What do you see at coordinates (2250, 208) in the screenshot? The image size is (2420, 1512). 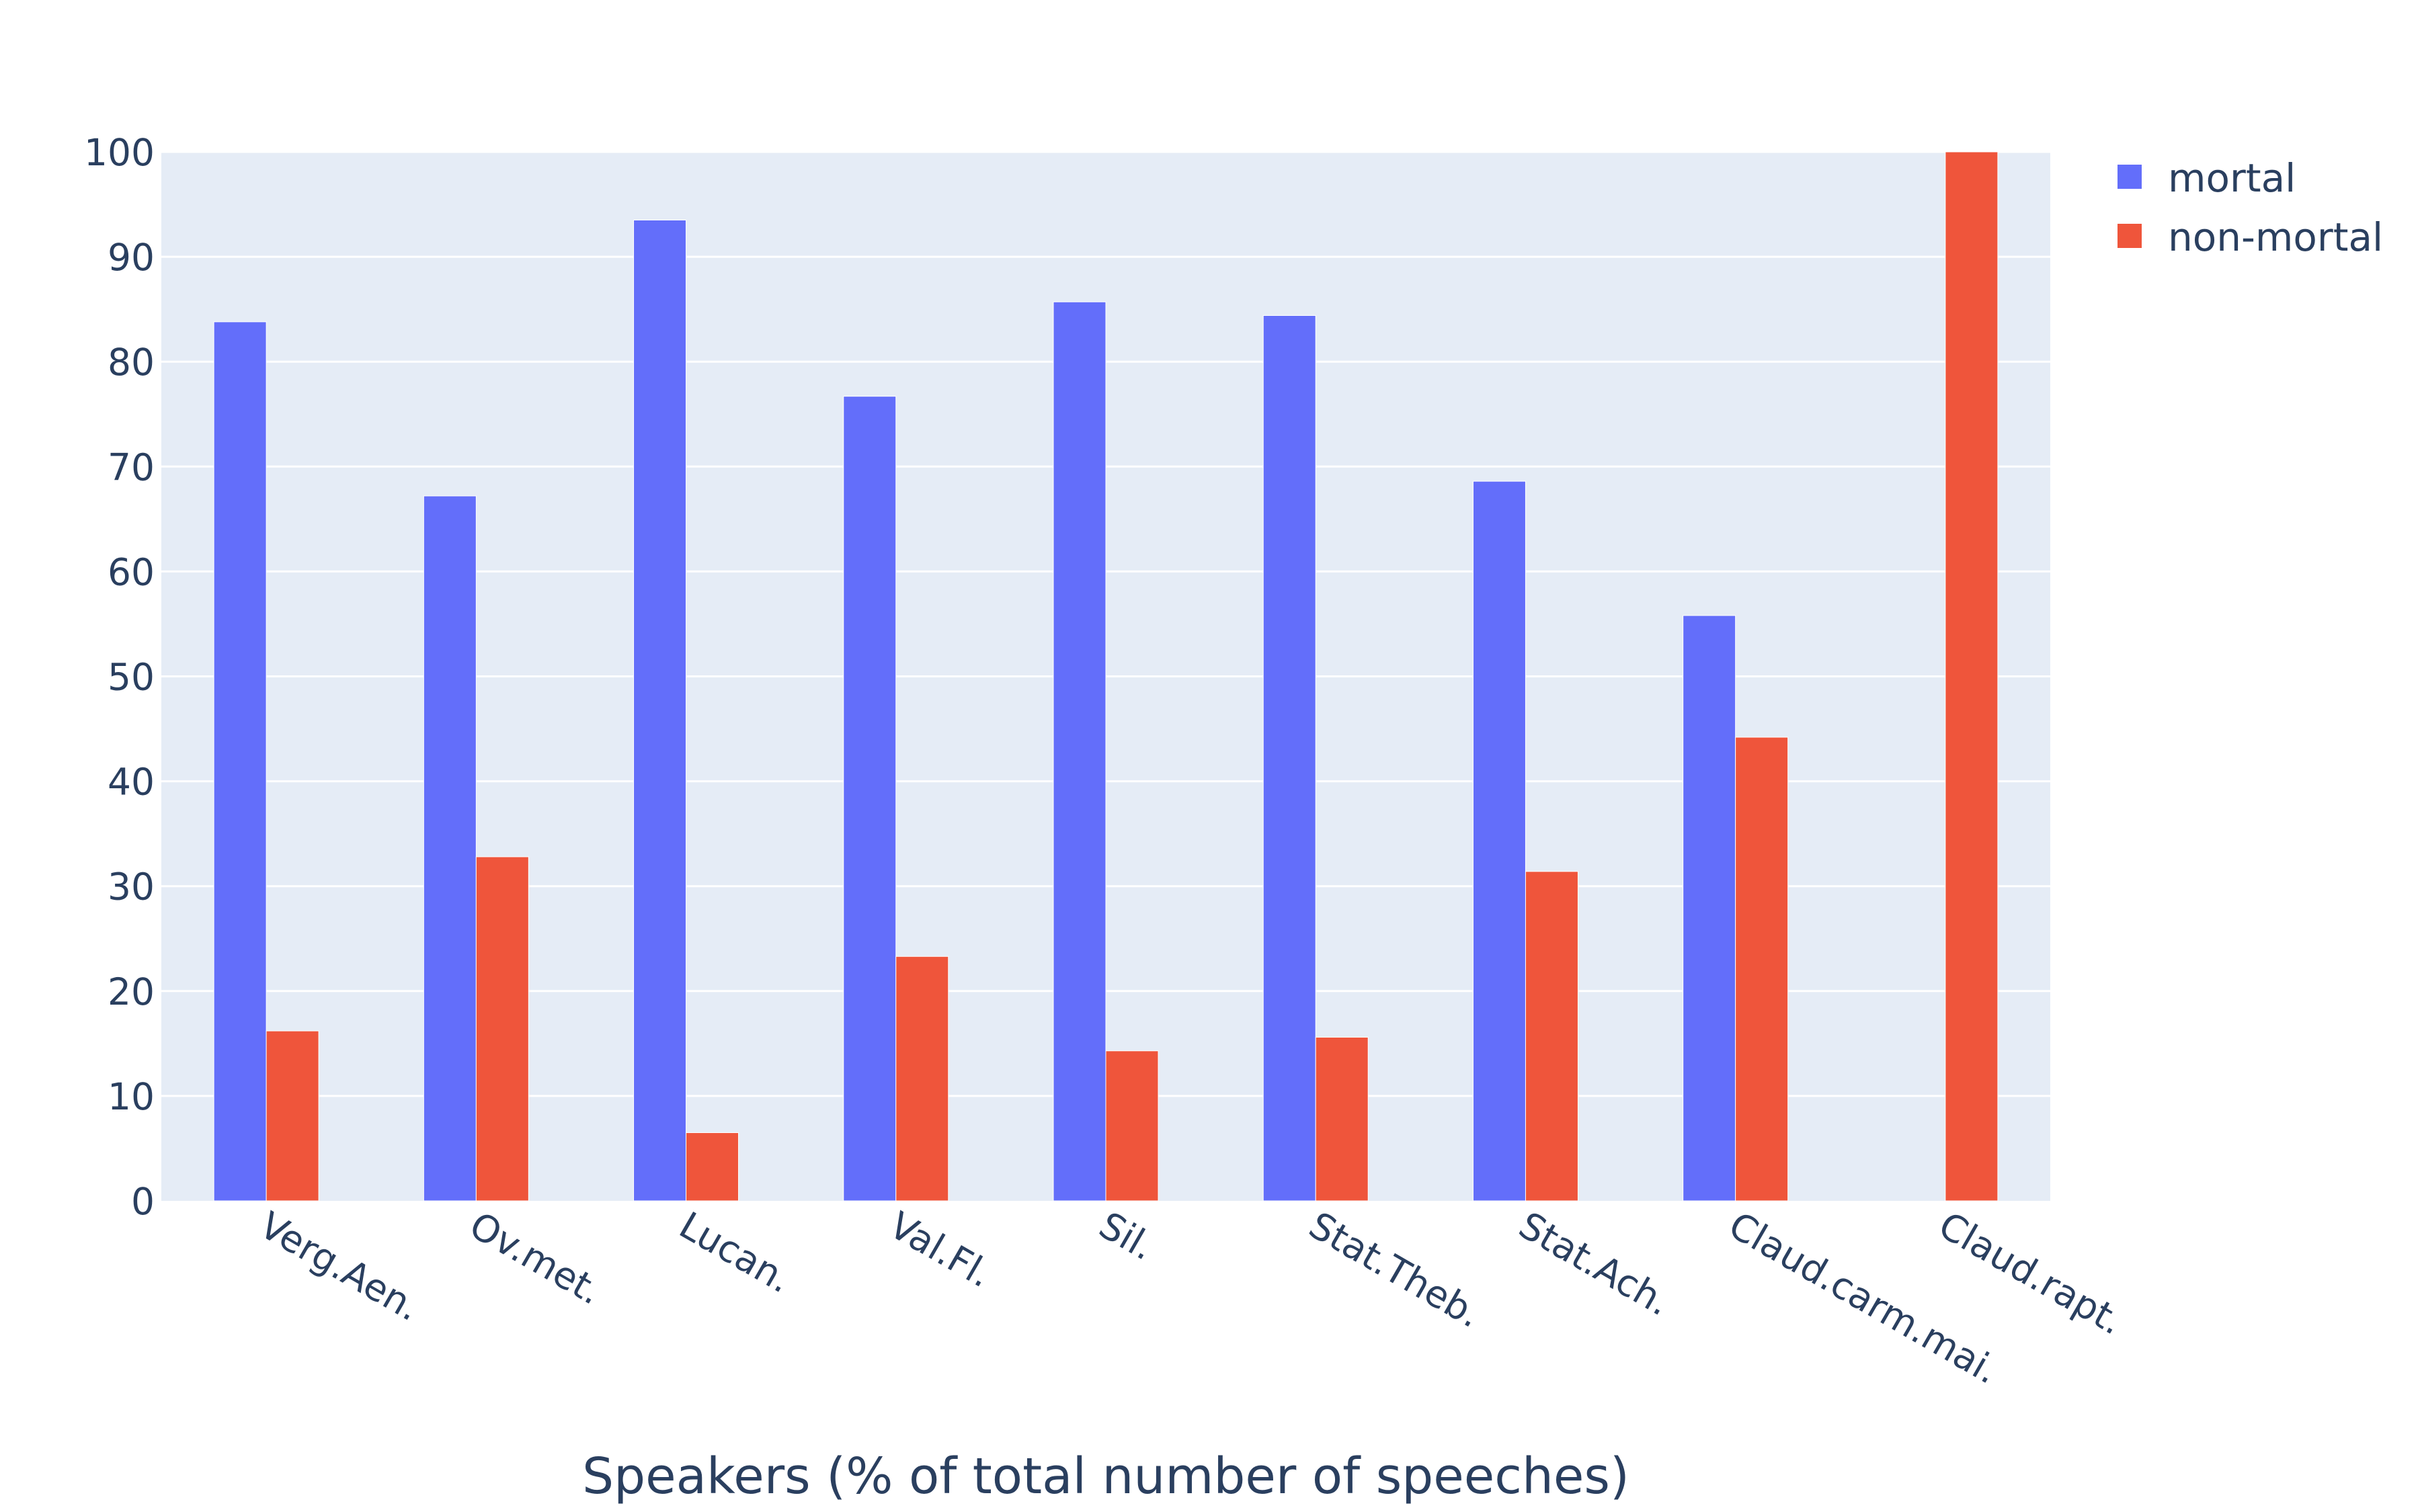 I see `legend: mortal non-mortal` at bounding box center [2250, 208].